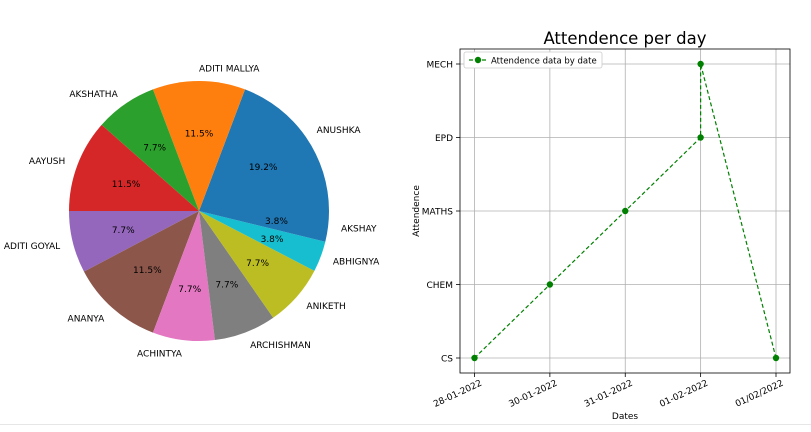 This screenshot has width=811, height=432. I want to click on pie-label-akshay: AKSHAY, so click(359, 230).